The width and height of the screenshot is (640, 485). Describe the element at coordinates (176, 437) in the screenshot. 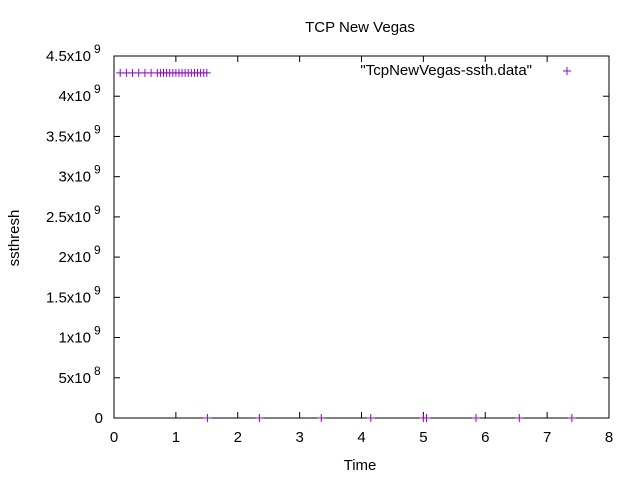

I see `x-tick-label: 1` at that location.